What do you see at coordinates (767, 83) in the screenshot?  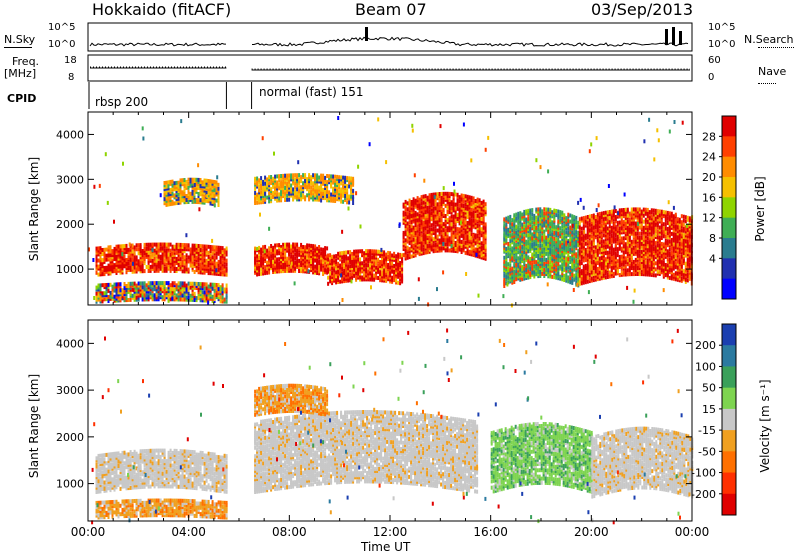 I see `nave-legend-line` at bounding box center [767, 83].